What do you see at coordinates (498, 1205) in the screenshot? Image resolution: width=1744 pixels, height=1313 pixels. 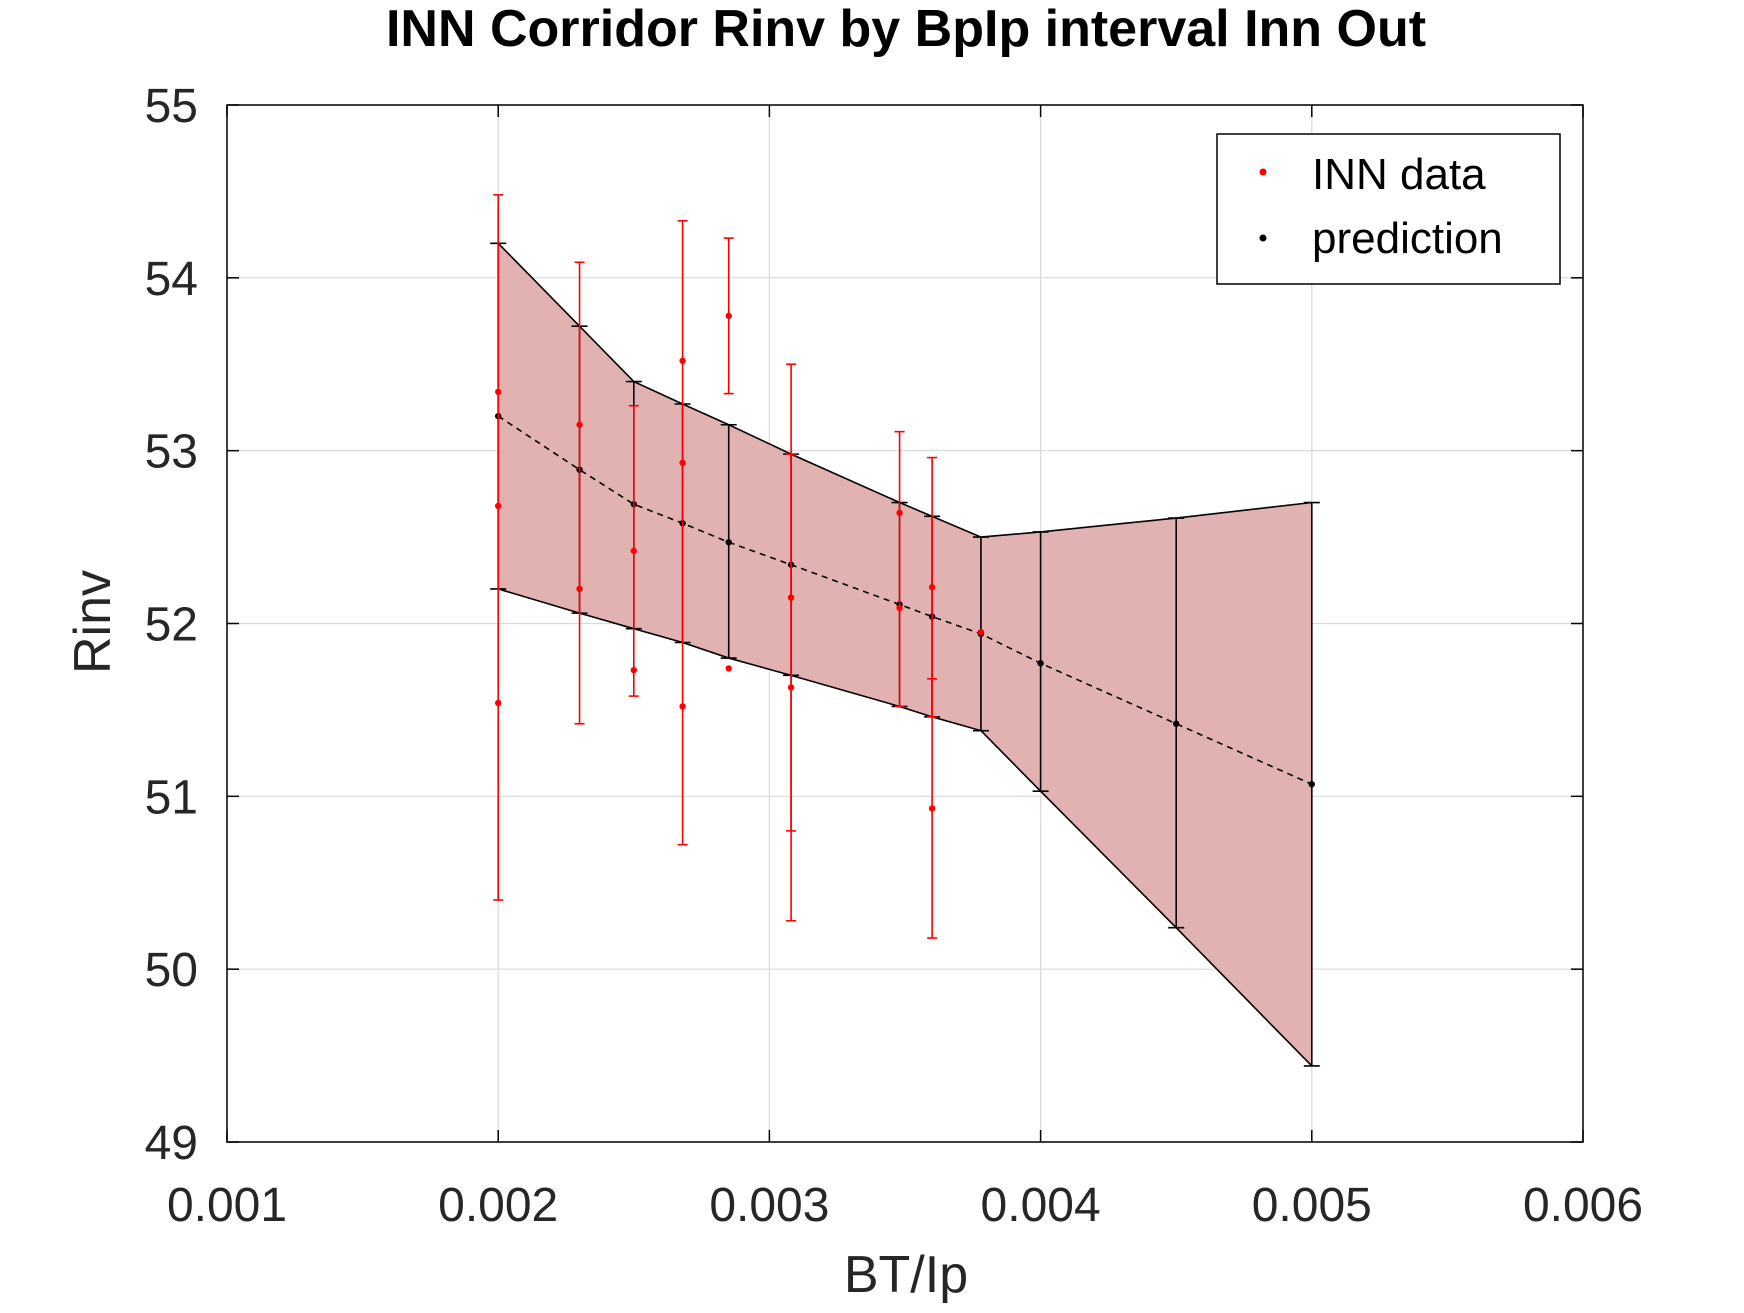 I see `x-tick-label: 0.002` at bounding box center [498, 1205].